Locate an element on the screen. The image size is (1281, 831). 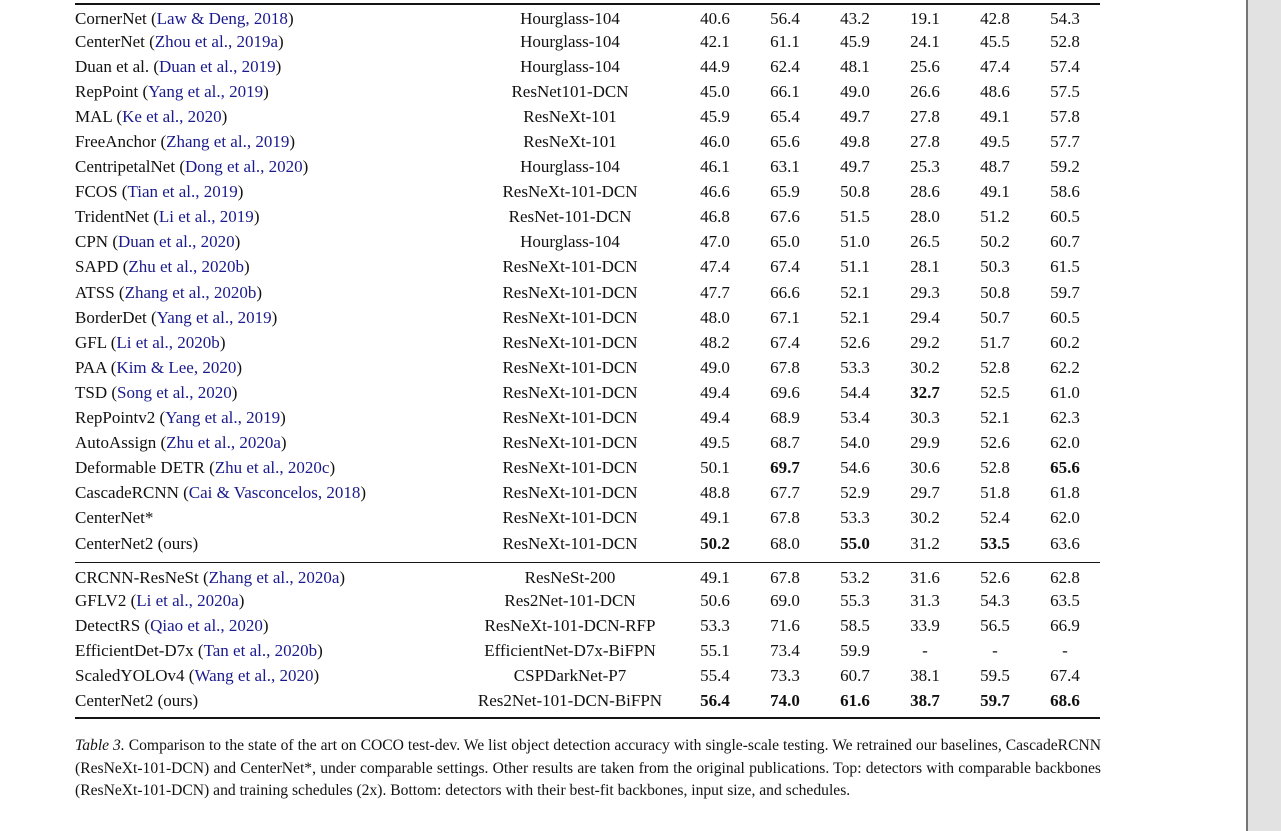
metric-cell: 61.6 is located at coordinates (855, 701).